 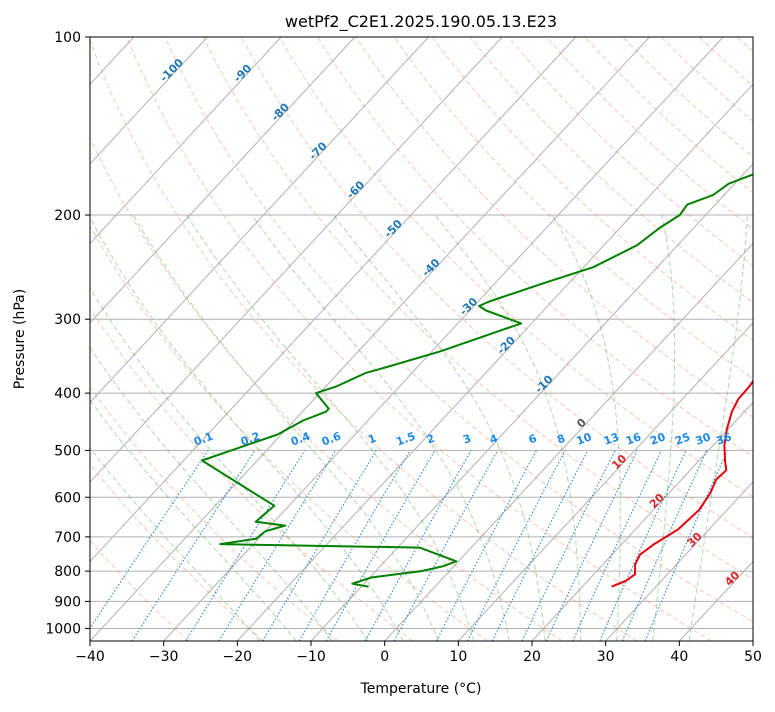 What do you see at coordinates (164, 657) in the screenshot?
I see `x-tick-label: −30` at bounding box center [164, 657].